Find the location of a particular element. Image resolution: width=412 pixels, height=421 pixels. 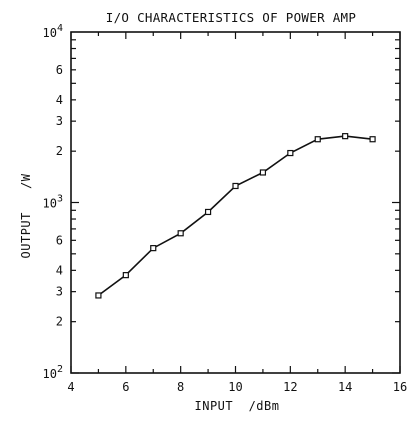

y-major-label: 104 is located at coordinates (53, 31).